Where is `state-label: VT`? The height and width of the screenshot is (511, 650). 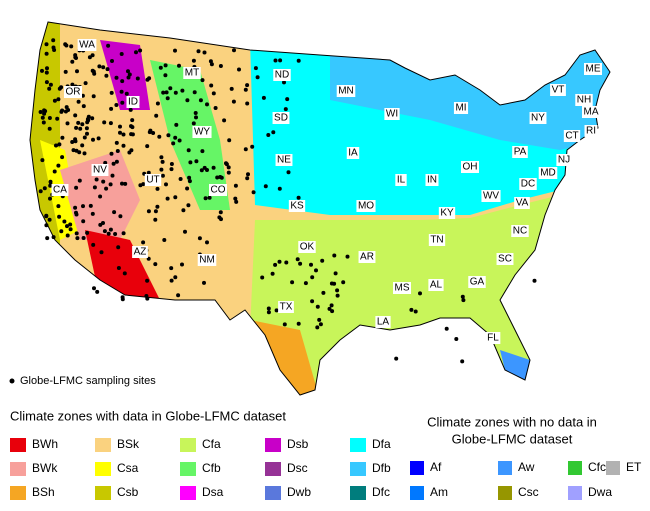 state-label: VT is located at coordinates (558, 90).